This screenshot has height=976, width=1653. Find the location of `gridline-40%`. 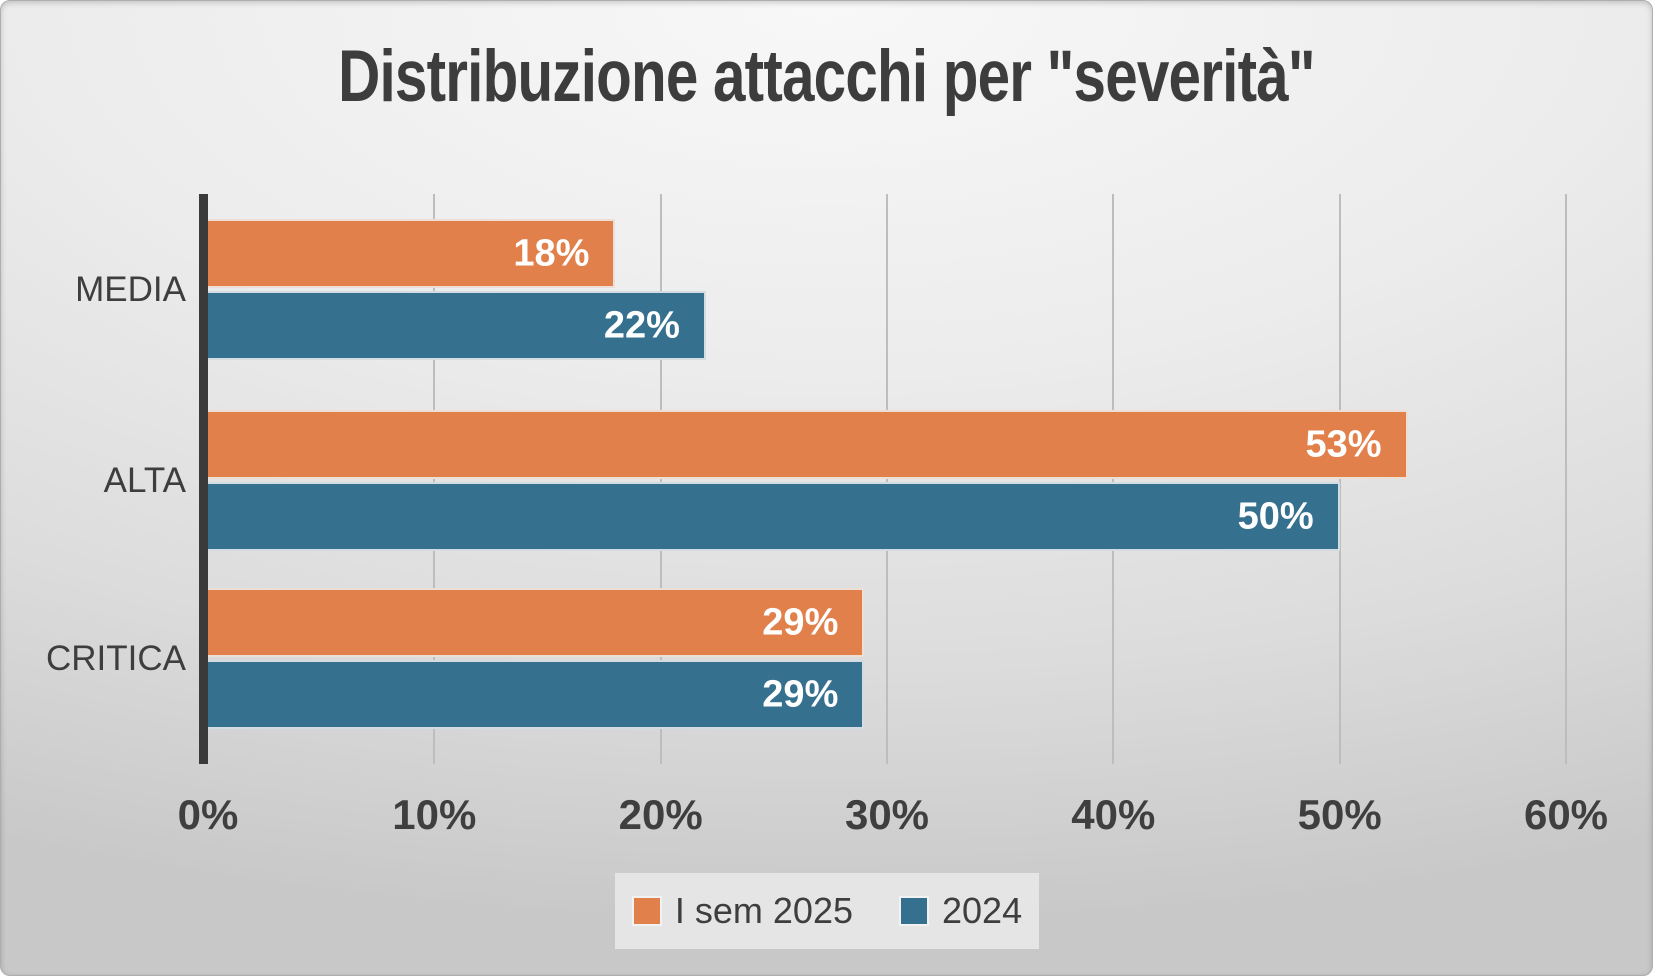

gridline-40% is located at coordinates (1113, 479).